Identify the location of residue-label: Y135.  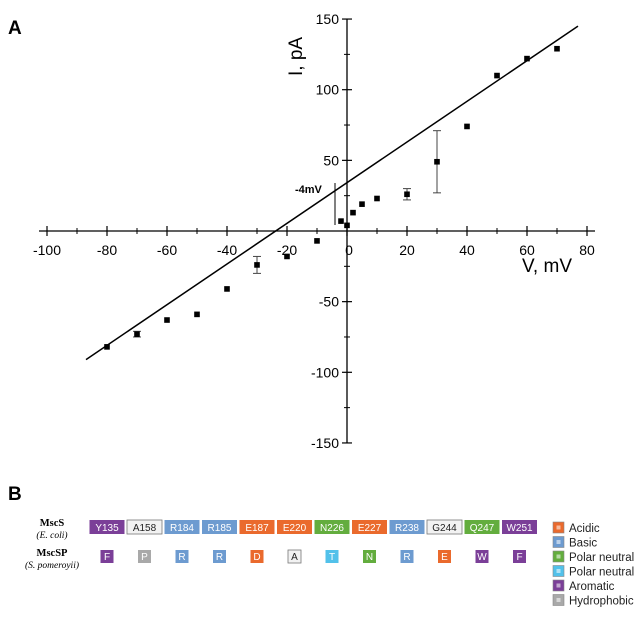
(107, 528).